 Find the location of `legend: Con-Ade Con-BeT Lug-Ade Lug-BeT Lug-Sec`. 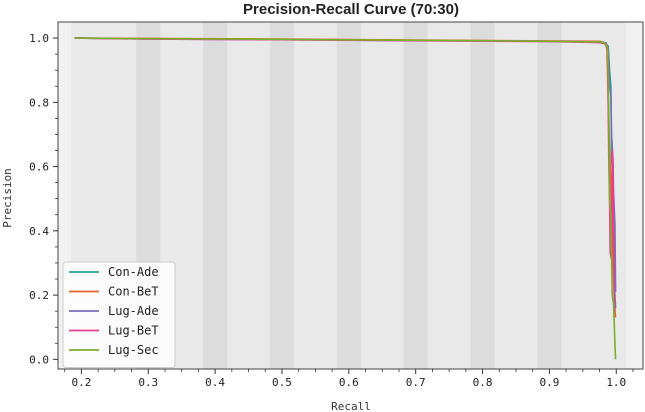

legend: Con-Ade Con-BeT Lug-Ade Lug-BeT Lug-Sec is located at coordinates (119, 314).